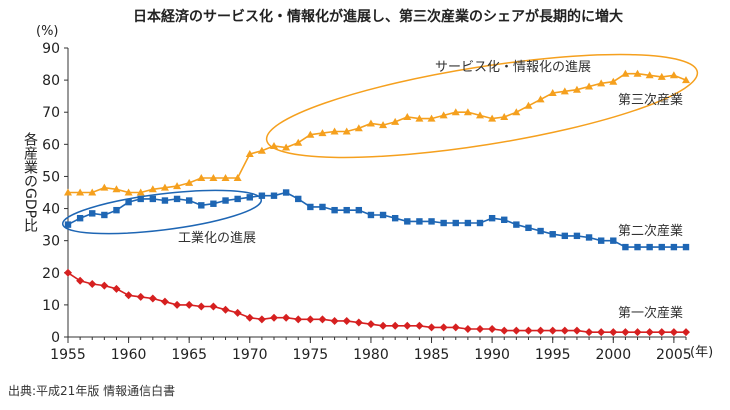 This screenshot has height=410, width=730. I want to click on x-tick-label: 2000, so click(613, 355).